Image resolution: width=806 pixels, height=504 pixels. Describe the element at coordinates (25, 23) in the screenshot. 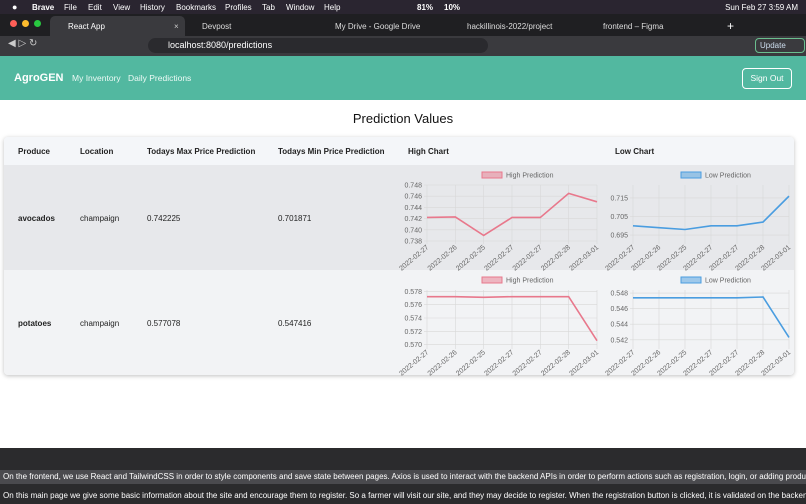

I see `minimize-window` at that location.